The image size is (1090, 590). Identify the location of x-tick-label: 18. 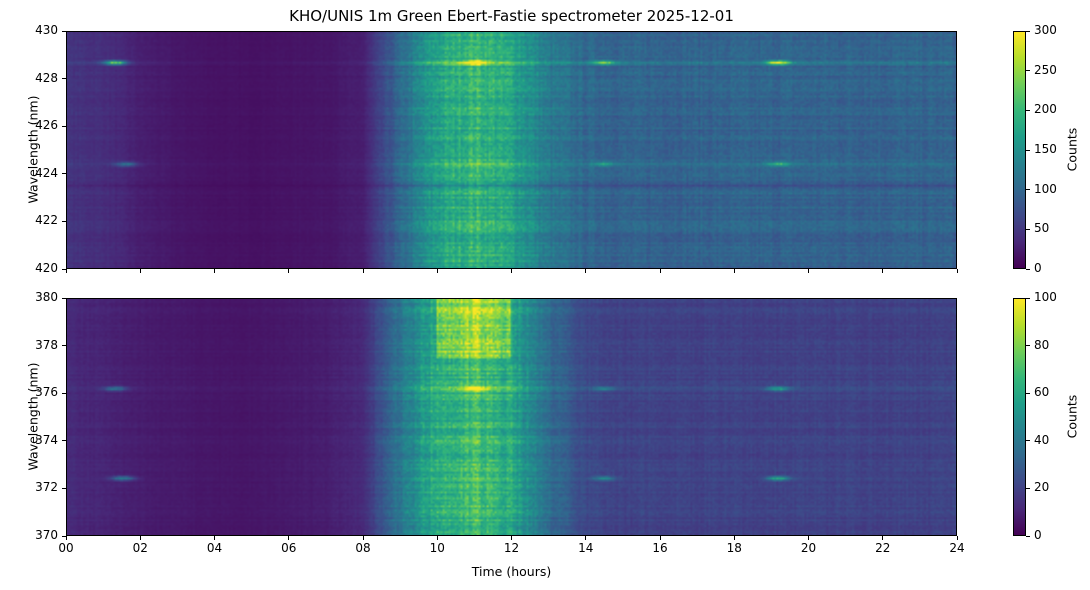
(734, 548).